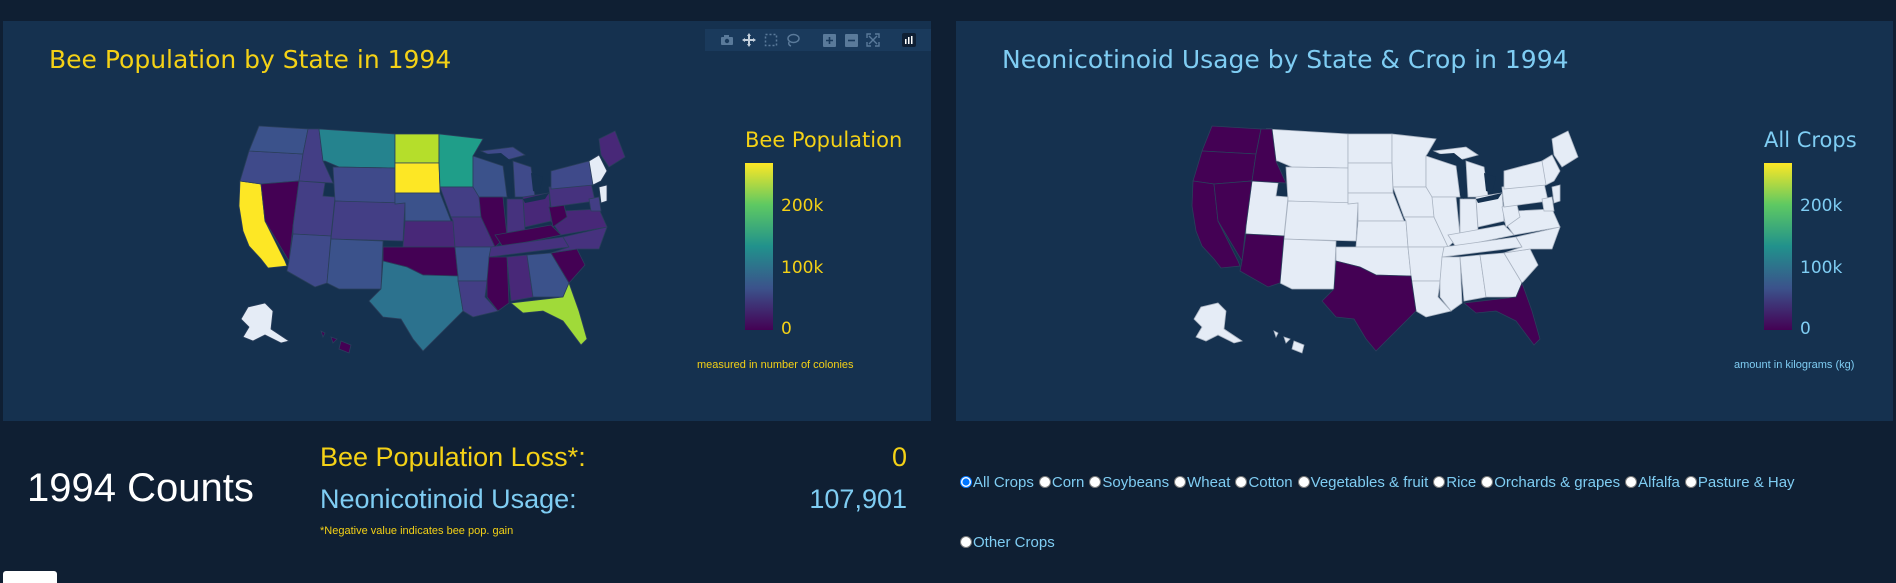 This screenshot has width=1896, height=583. Describe the element at coordinates (771, 40) in the screenshot. I see `box-select-icon` at that location.